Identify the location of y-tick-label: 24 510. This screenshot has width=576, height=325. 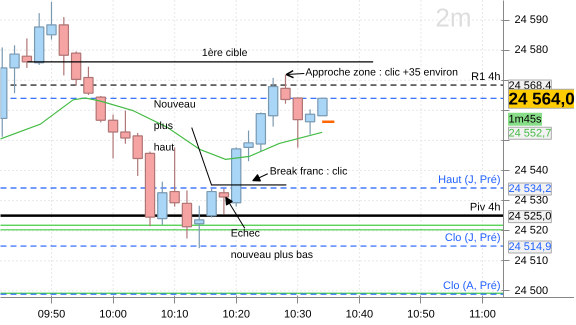
(531, 260).